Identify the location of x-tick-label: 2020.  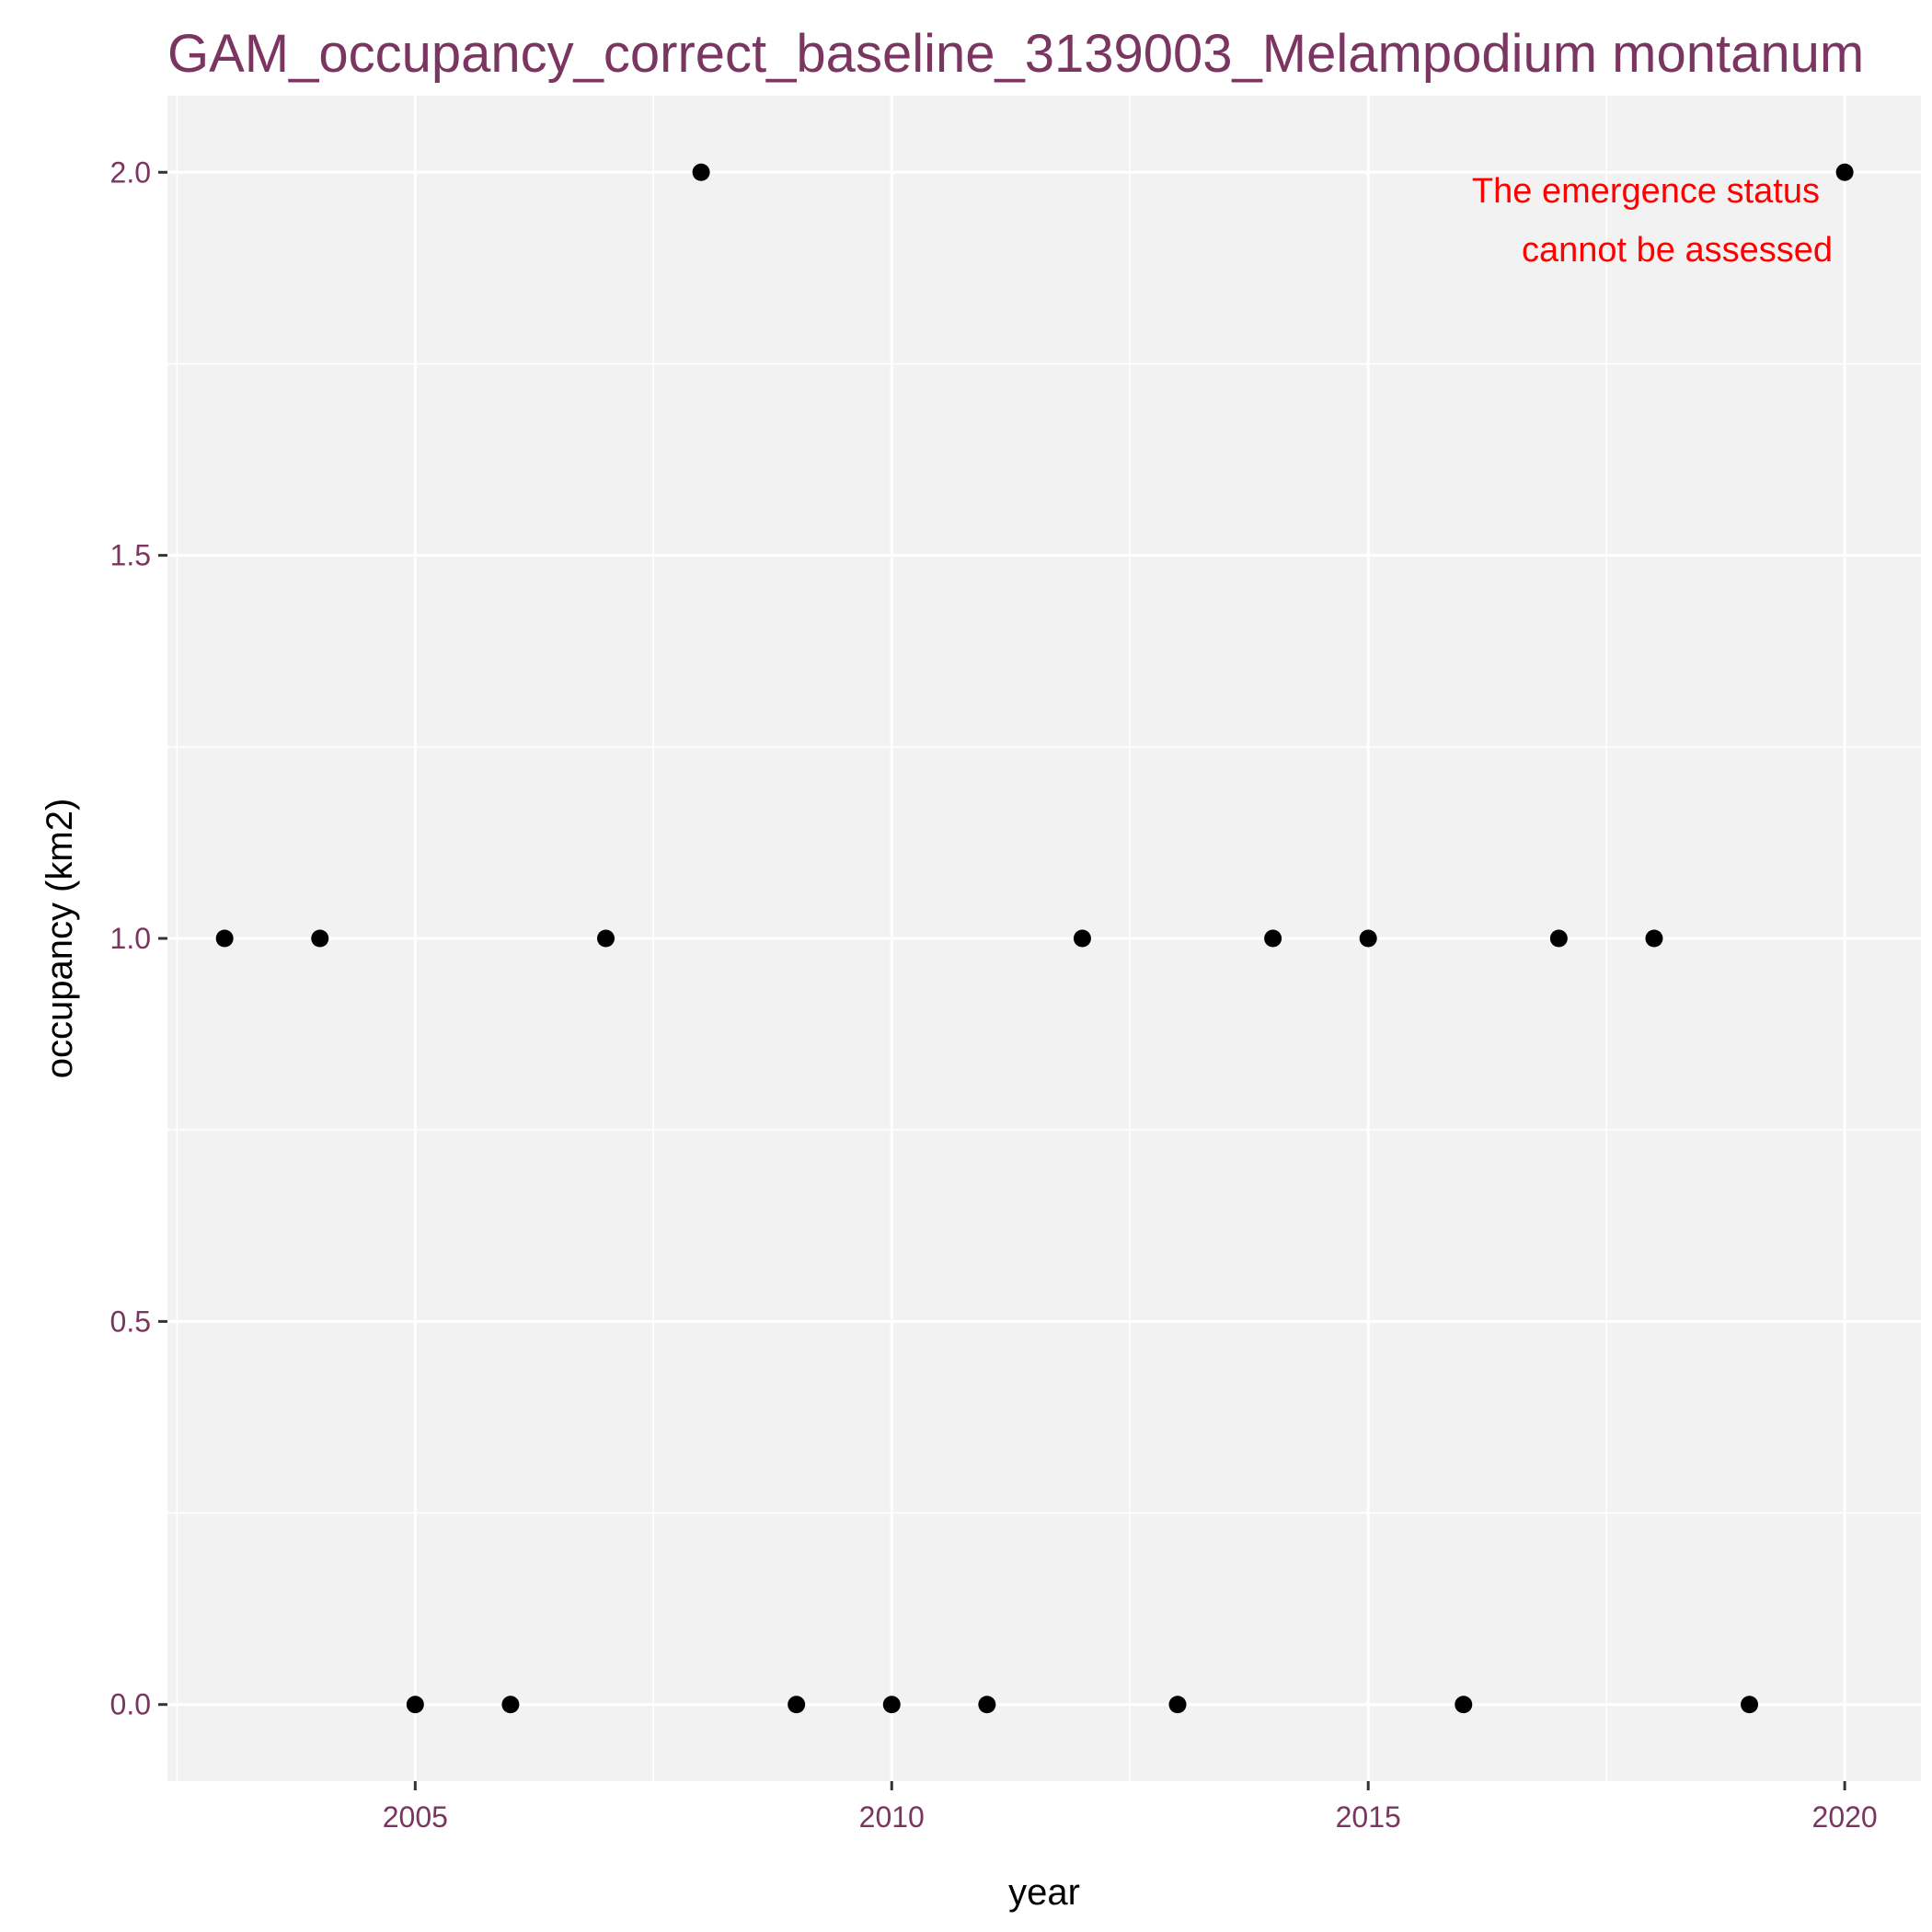
(1845, 1817).